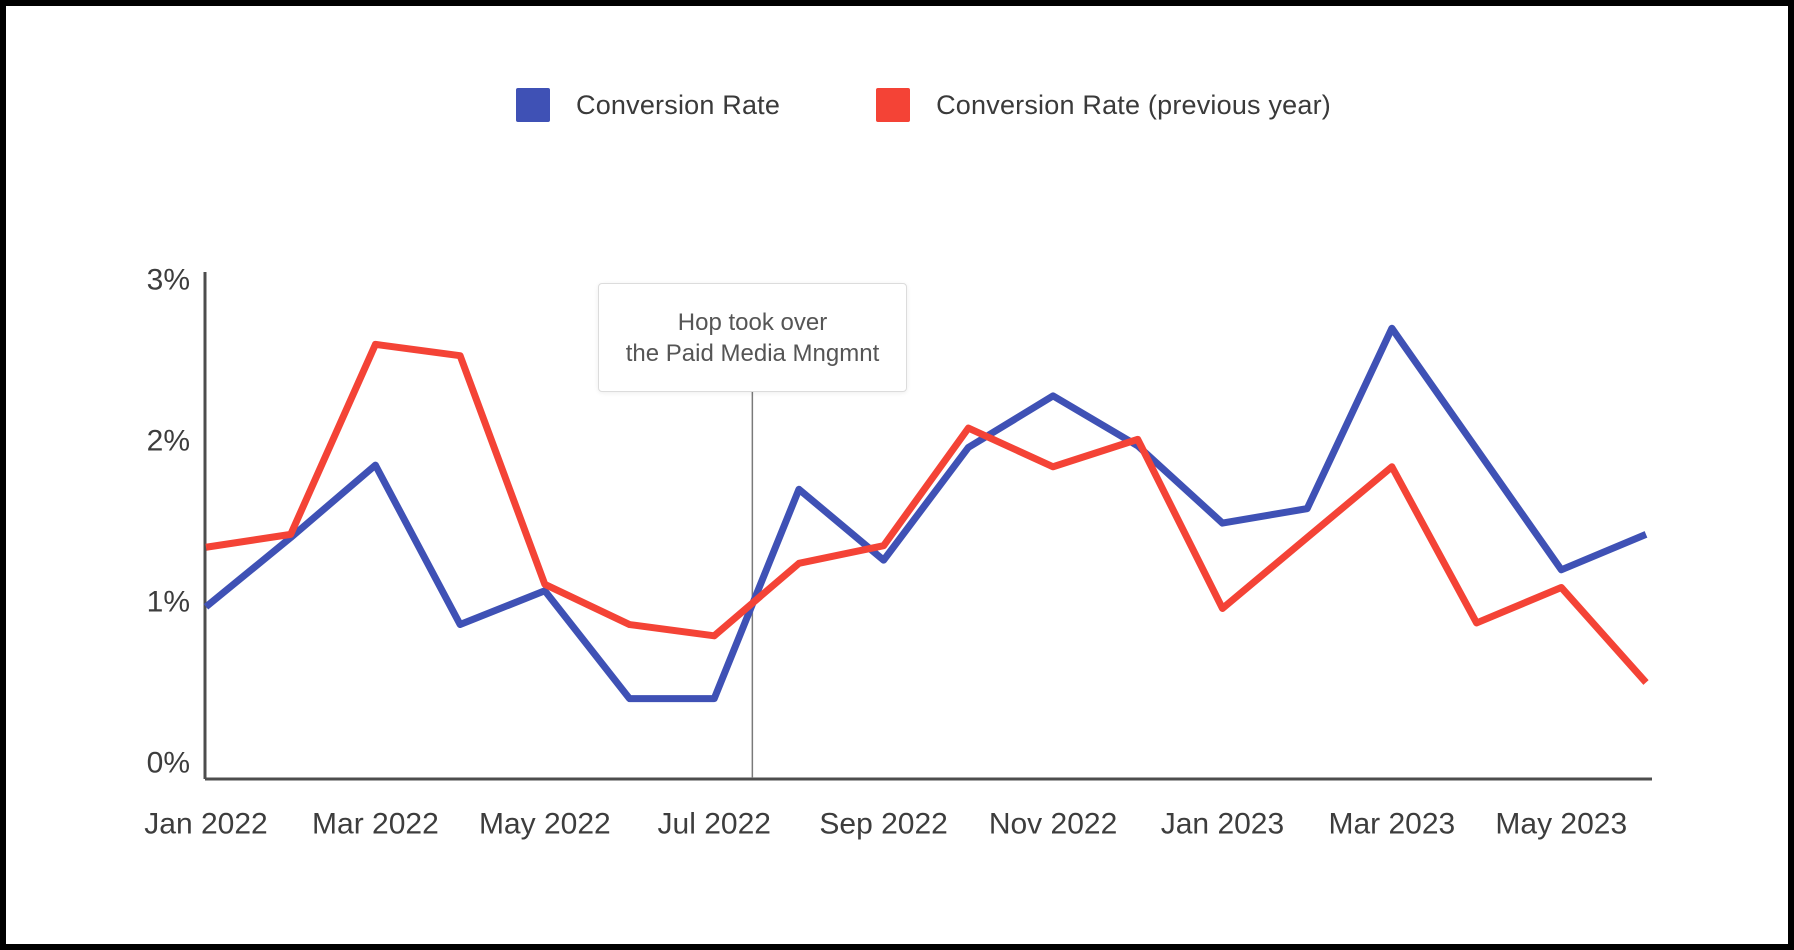 The width and height of the screenshot is (1794, 950). What do you see at coordinates (168, 763) in the screenshot?
I see `y-tick-label: 0%` at bounding box center [168, 763].